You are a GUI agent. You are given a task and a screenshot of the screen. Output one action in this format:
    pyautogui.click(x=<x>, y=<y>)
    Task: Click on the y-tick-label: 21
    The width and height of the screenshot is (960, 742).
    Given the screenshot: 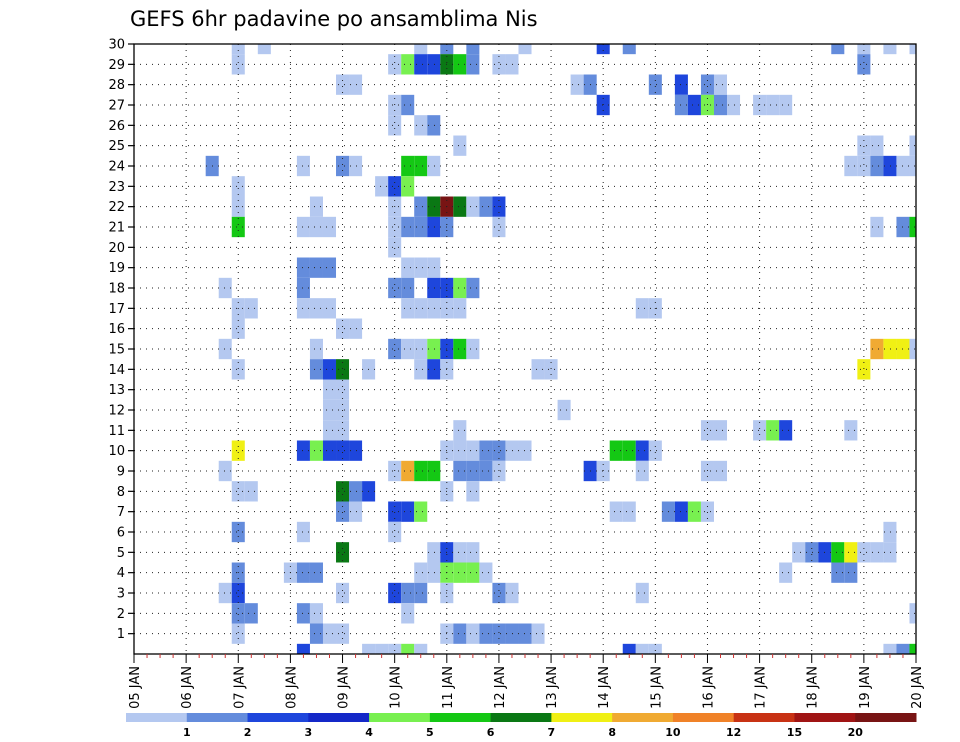 What is the action you would take?
    pyautogui.click(x=116, y=228)
    